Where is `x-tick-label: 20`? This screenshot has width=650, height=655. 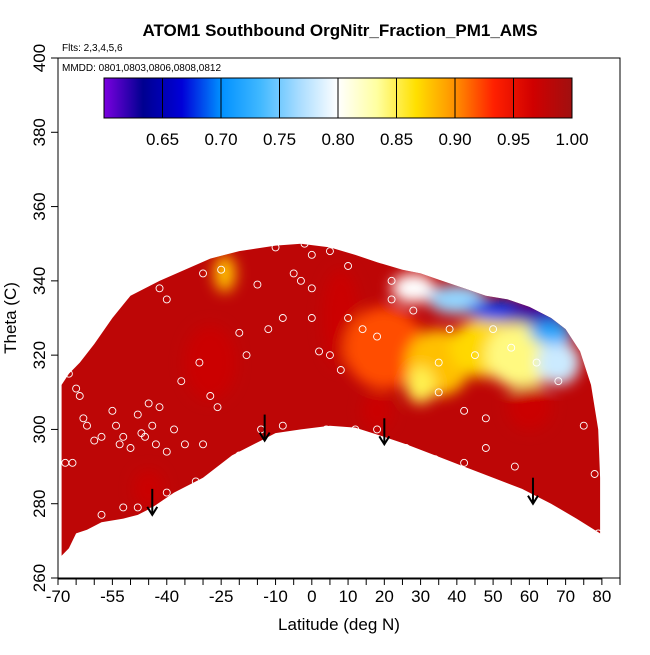
x-tick-label: 20 is located at coordinates (384, 596).